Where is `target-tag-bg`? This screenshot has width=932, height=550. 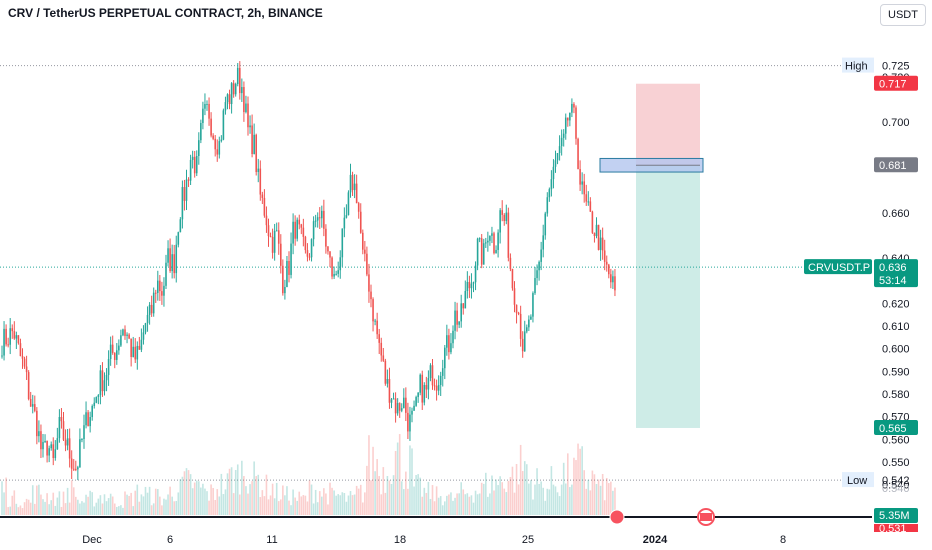
target-tag-bg is located at coordinates (896, 427).